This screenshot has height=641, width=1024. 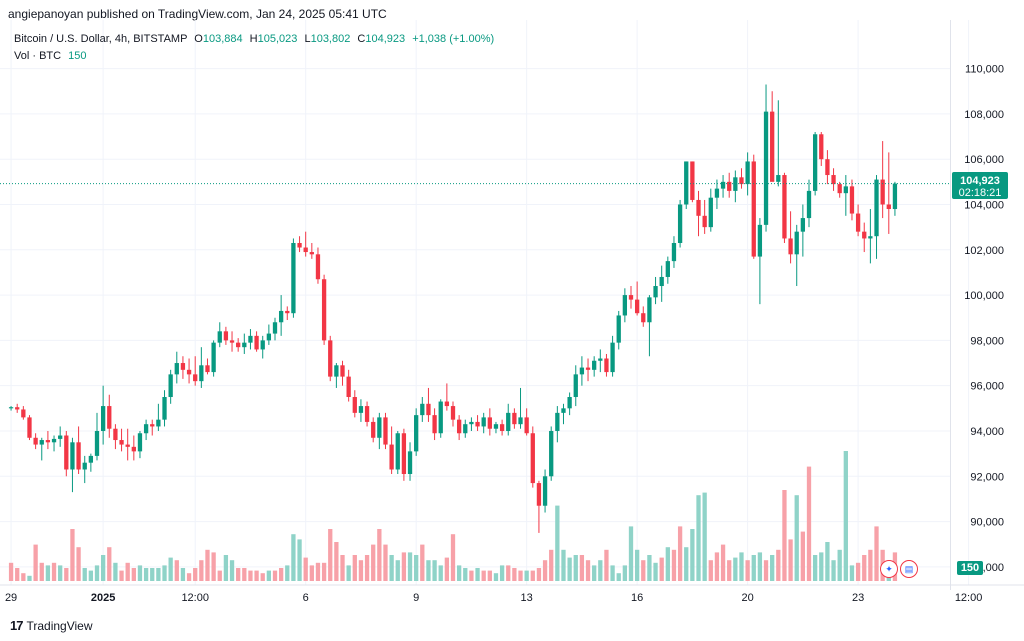 I want to click on event-badges: ✦ ▤, so click(x=899, y=569).